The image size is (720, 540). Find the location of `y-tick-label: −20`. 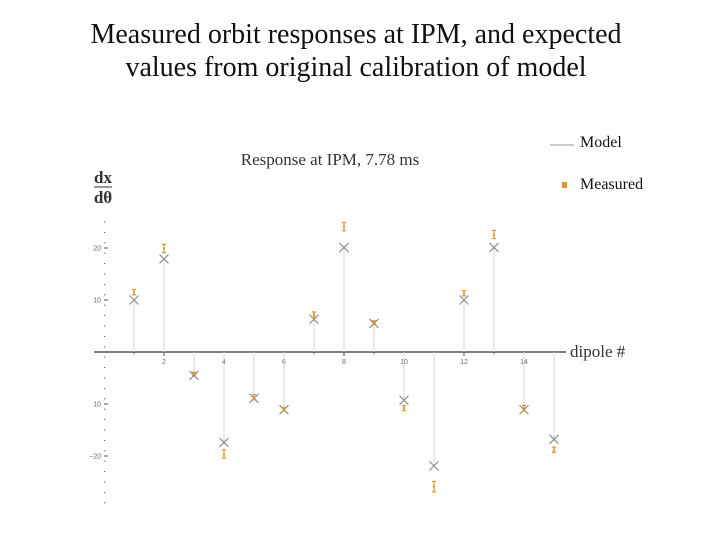

y-tick-label: −20 is located at coordinates (95, 457).